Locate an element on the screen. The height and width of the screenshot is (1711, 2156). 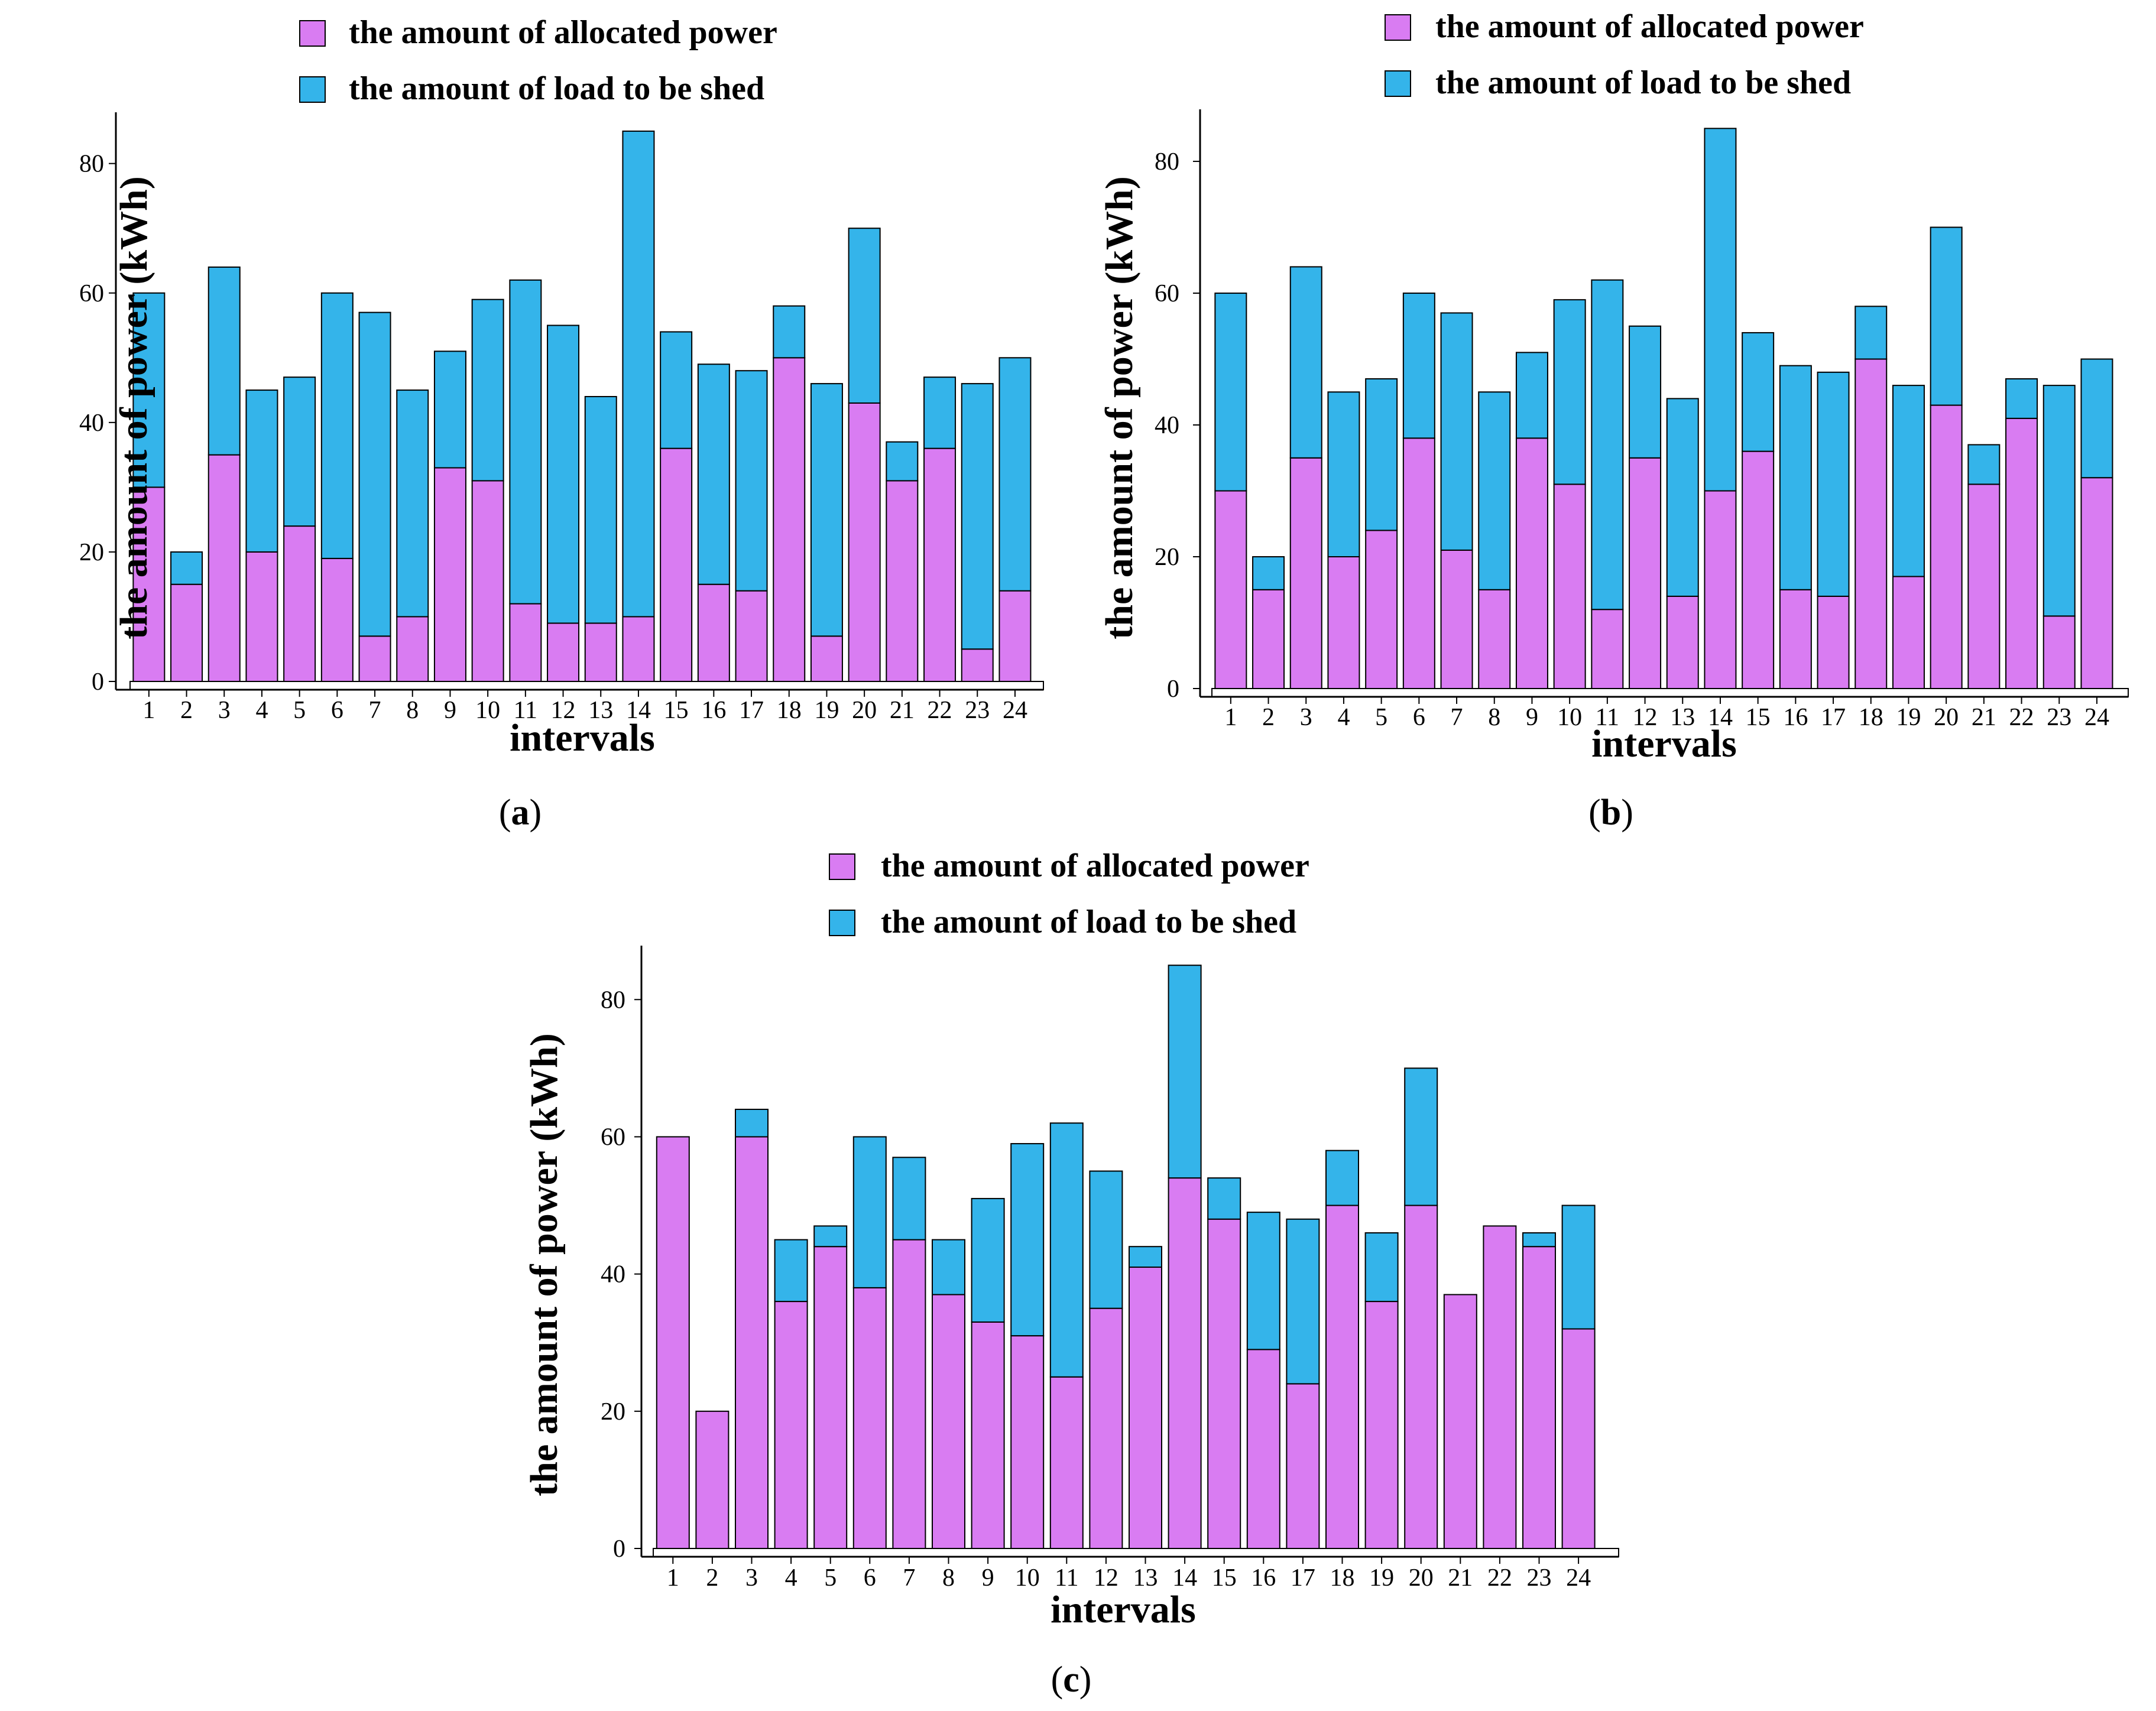
legend-item-allocated: the amount of allocated power is located at coordinates (1069, 866).